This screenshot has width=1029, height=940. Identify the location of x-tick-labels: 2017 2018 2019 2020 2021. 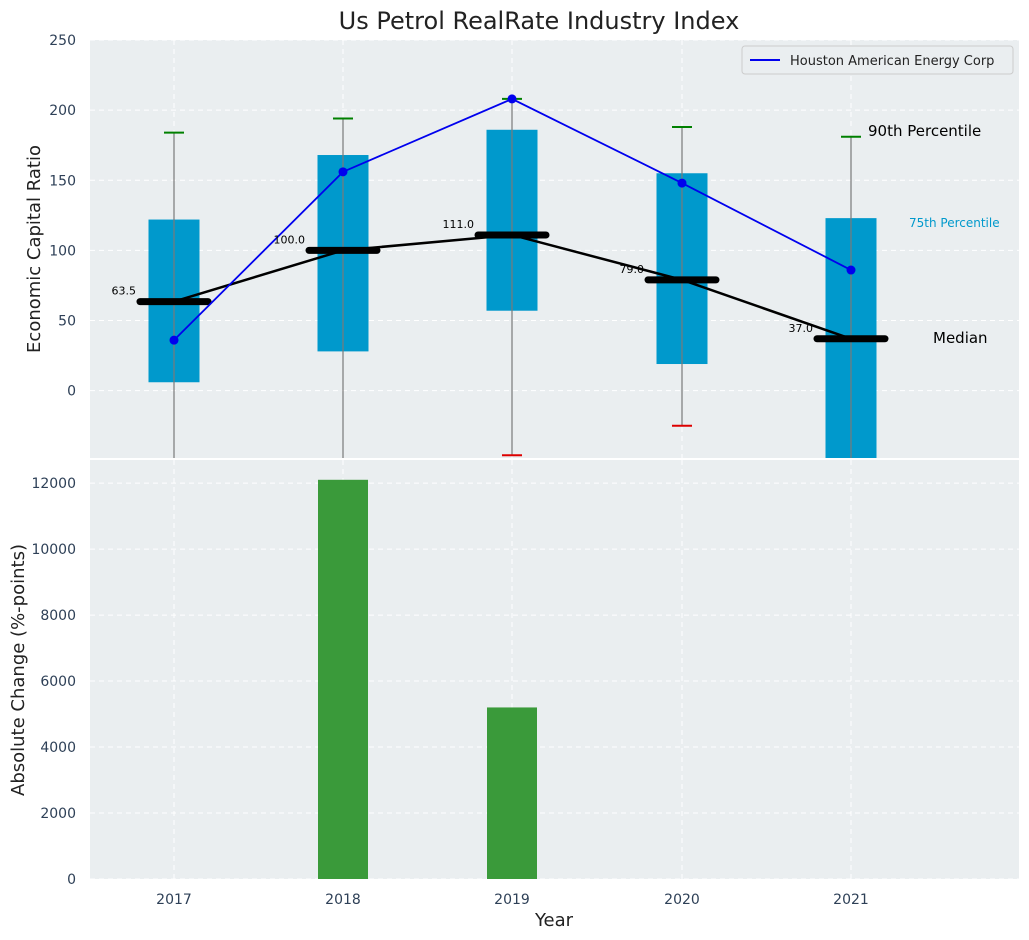
(512, 900).